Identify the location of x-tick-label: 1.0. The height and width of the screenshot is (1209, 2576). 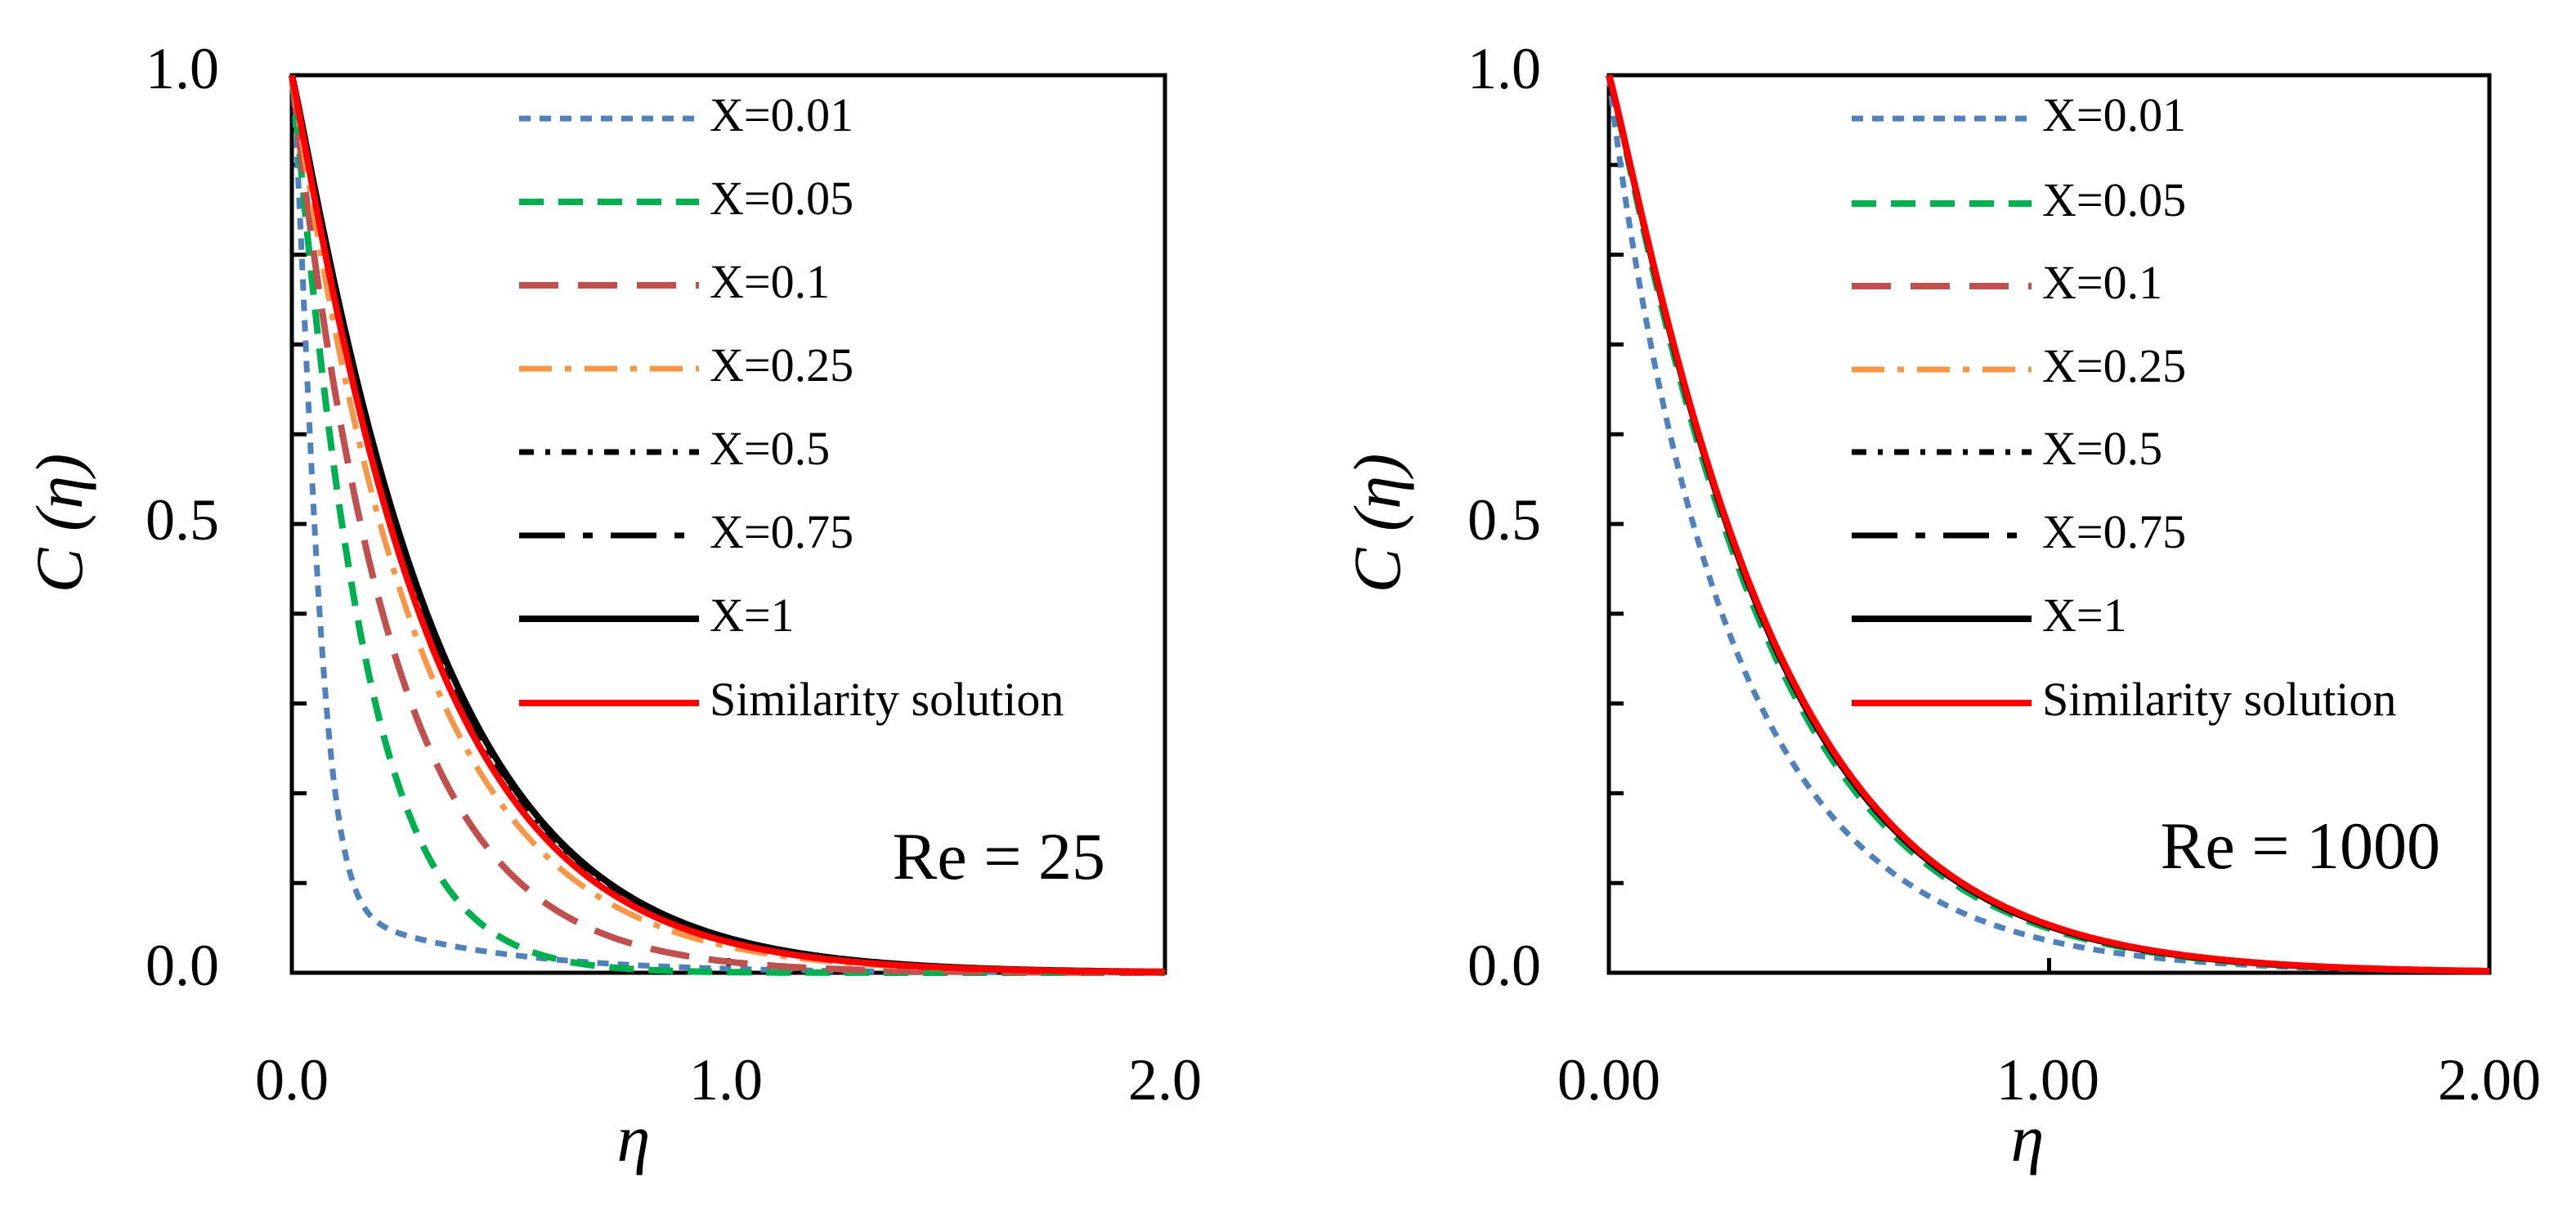
(726, 1080).